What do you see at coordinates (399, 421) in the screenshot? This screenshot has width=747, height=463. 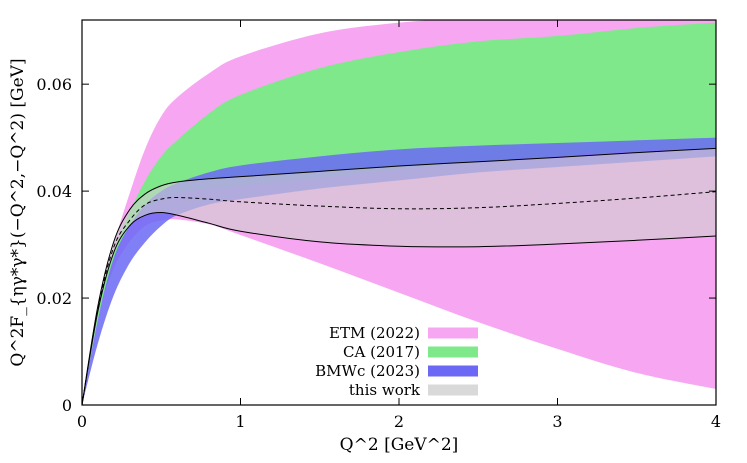 I see `x-tick-label: 2` at bounding box center [399, 421].